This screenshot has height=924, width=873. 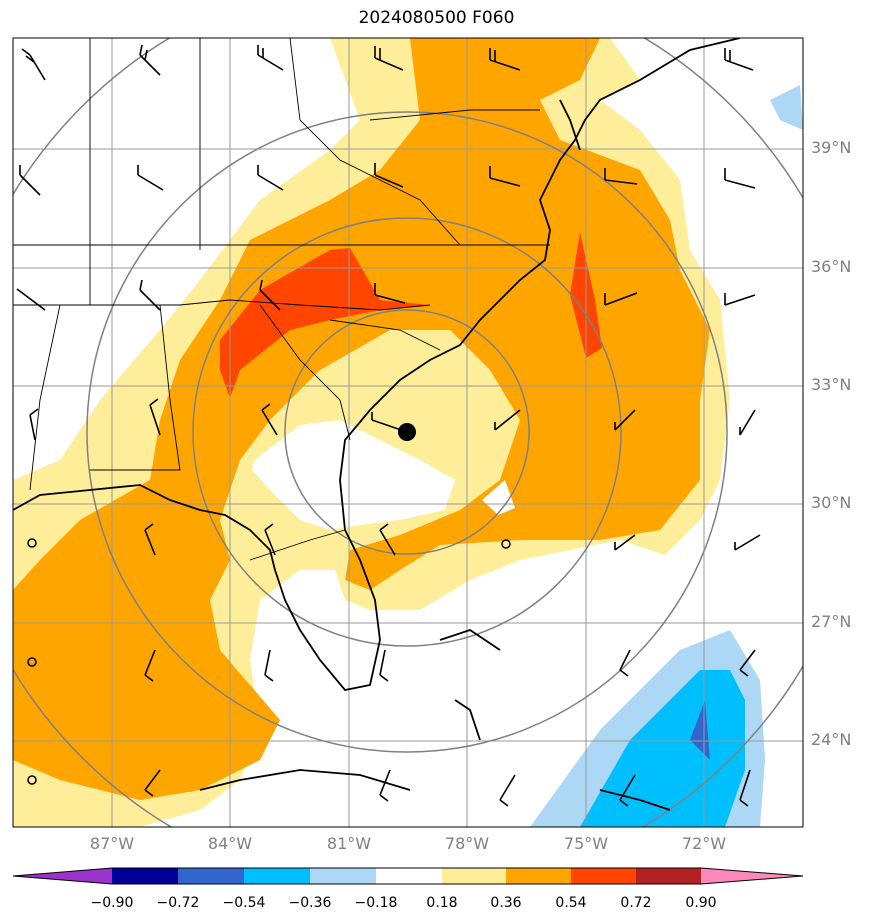 I want to click on lat-label-36n: 36°N, so click(x=831, y=266).